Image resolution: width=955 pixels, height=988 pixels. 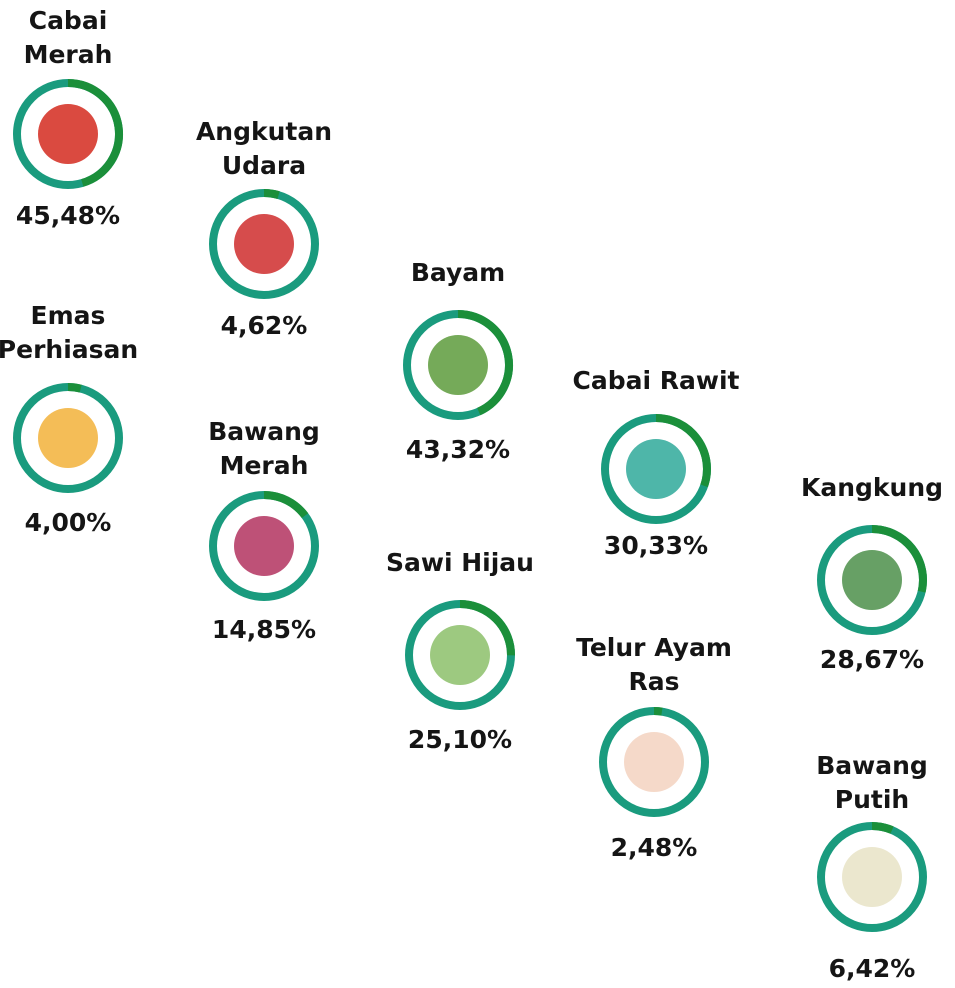 What do you see at coordinates (872, 659) in the screenshot?
I see `value-label: 28,67%` at bounding box center [872, 659].